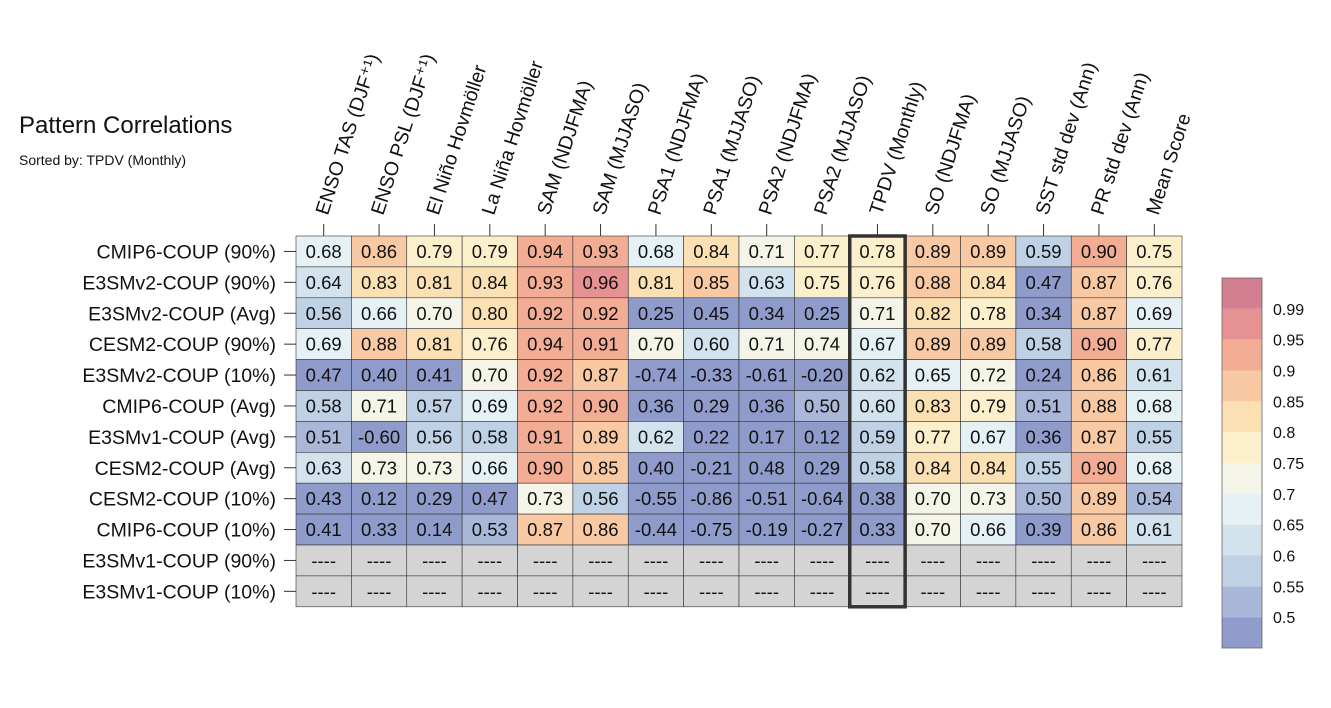 The height and width of the screenshot is (708, 1331). What do you see at coordinates (1284, 433) in the screenshot?
I see `colorbar-tick-label: 0.8` at bounding box center [1284, 433].